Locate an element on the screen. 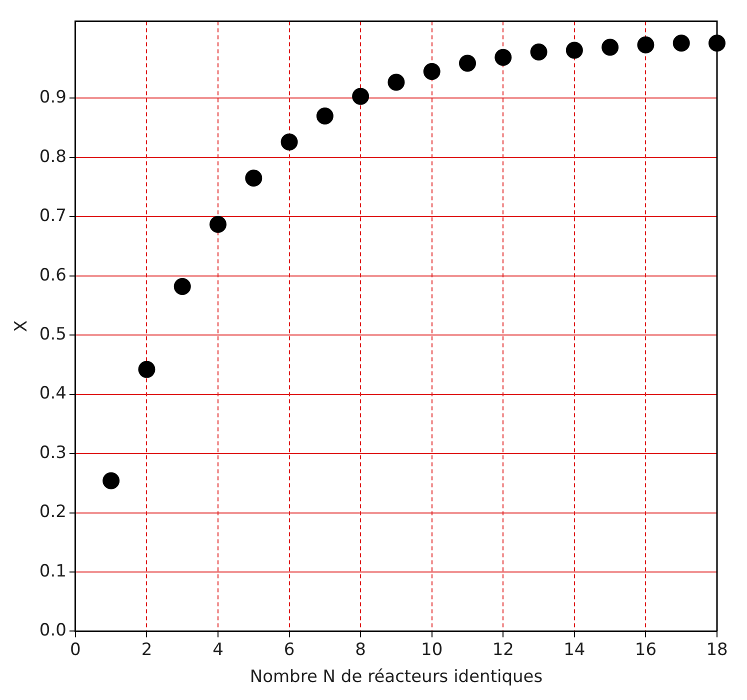 This screenshot has height=700, width=747. y-tick-label: 0.5 is located at coordinates (52, 334).